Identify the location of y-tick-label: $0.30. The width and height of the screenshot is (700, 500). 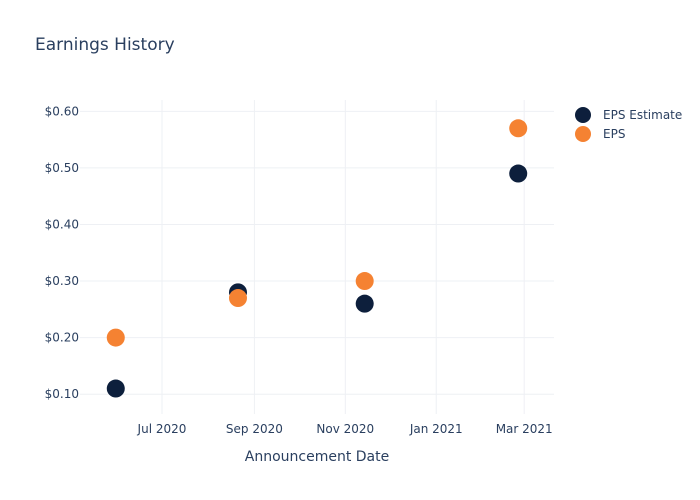
(62, 281).